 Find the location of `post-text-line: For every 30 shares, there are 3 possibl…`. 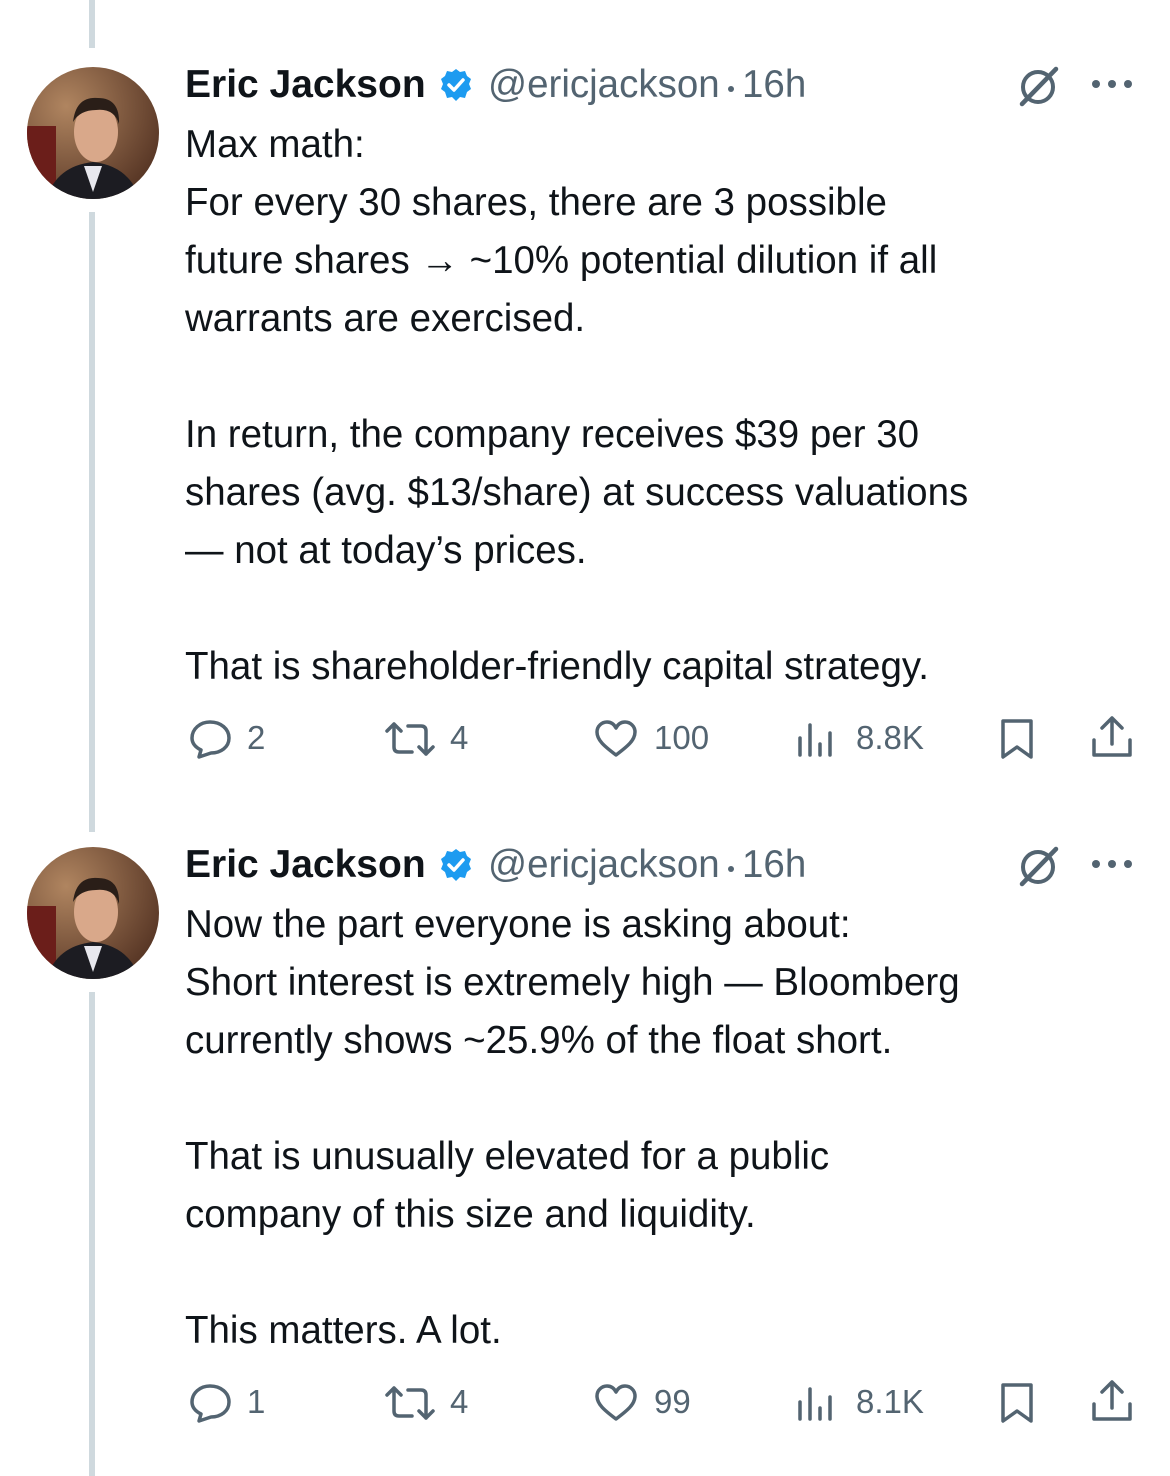

post-text-line: For every 30 shares, there are 3 possibl… is located at coordinates (536, 202).